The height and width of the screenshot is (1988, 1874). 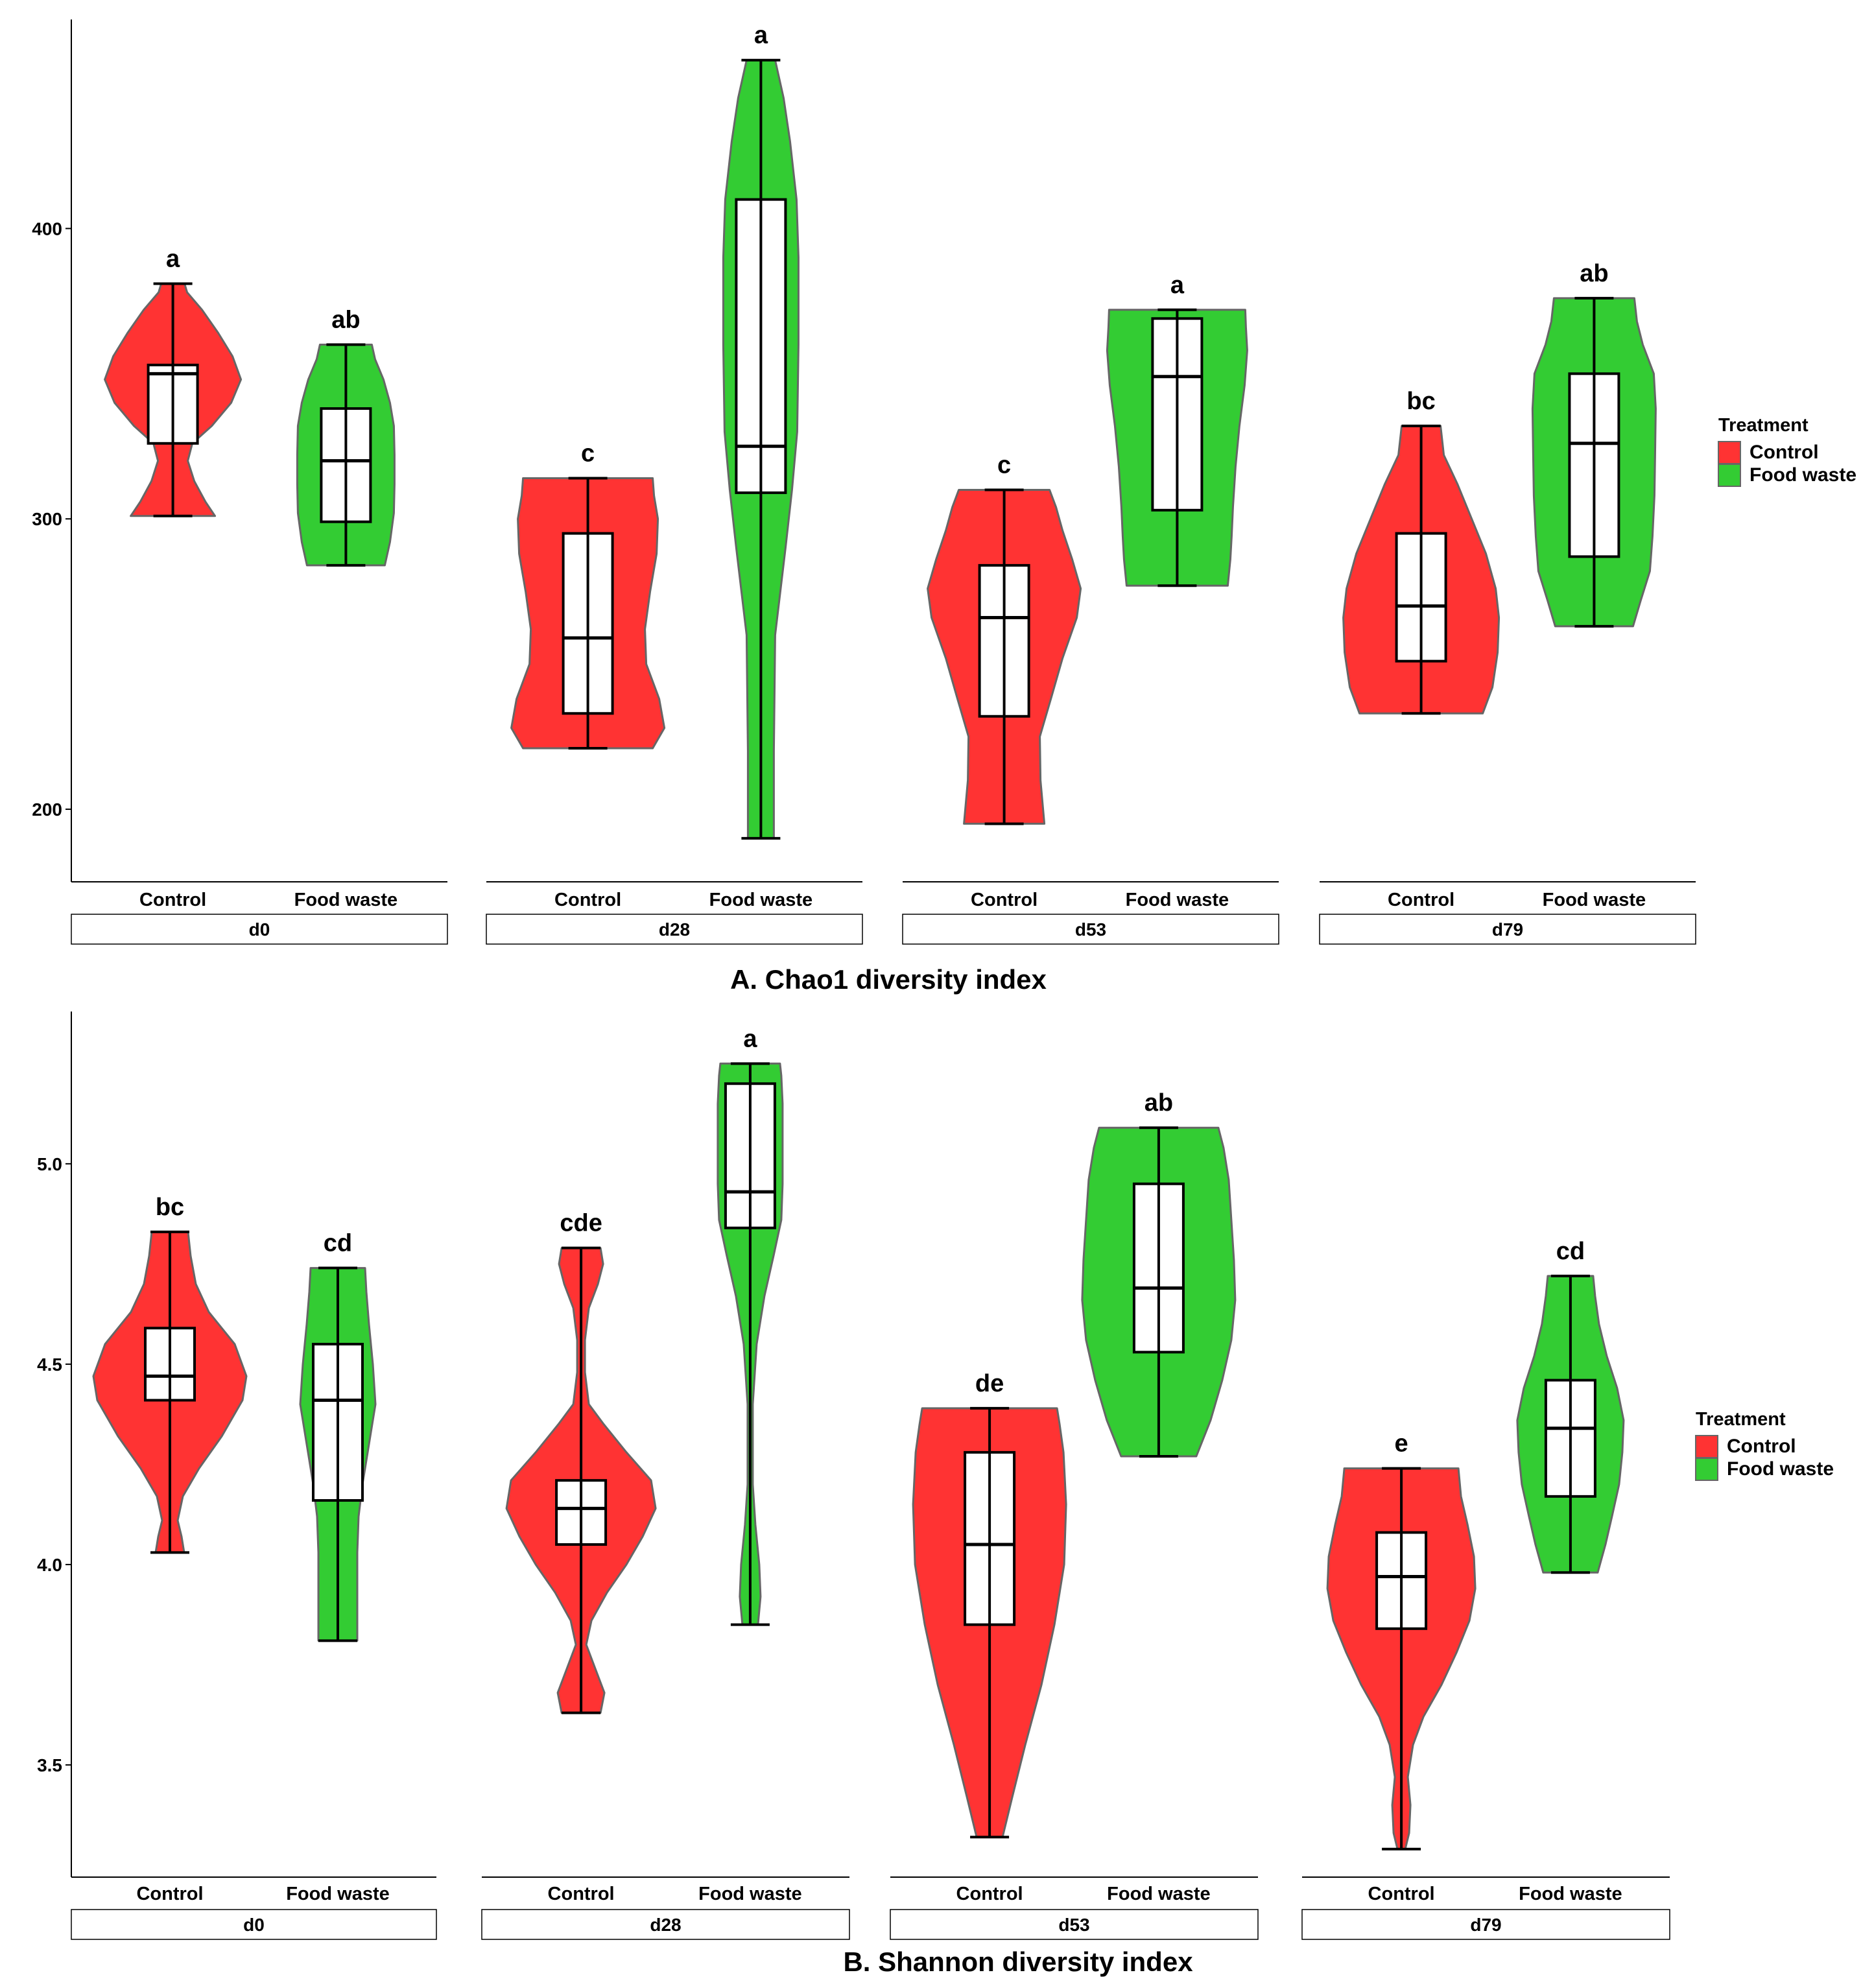 I want to click on facet-panel-d53: d53 de Control ab Food waste, so click(x=1075, y=1514).